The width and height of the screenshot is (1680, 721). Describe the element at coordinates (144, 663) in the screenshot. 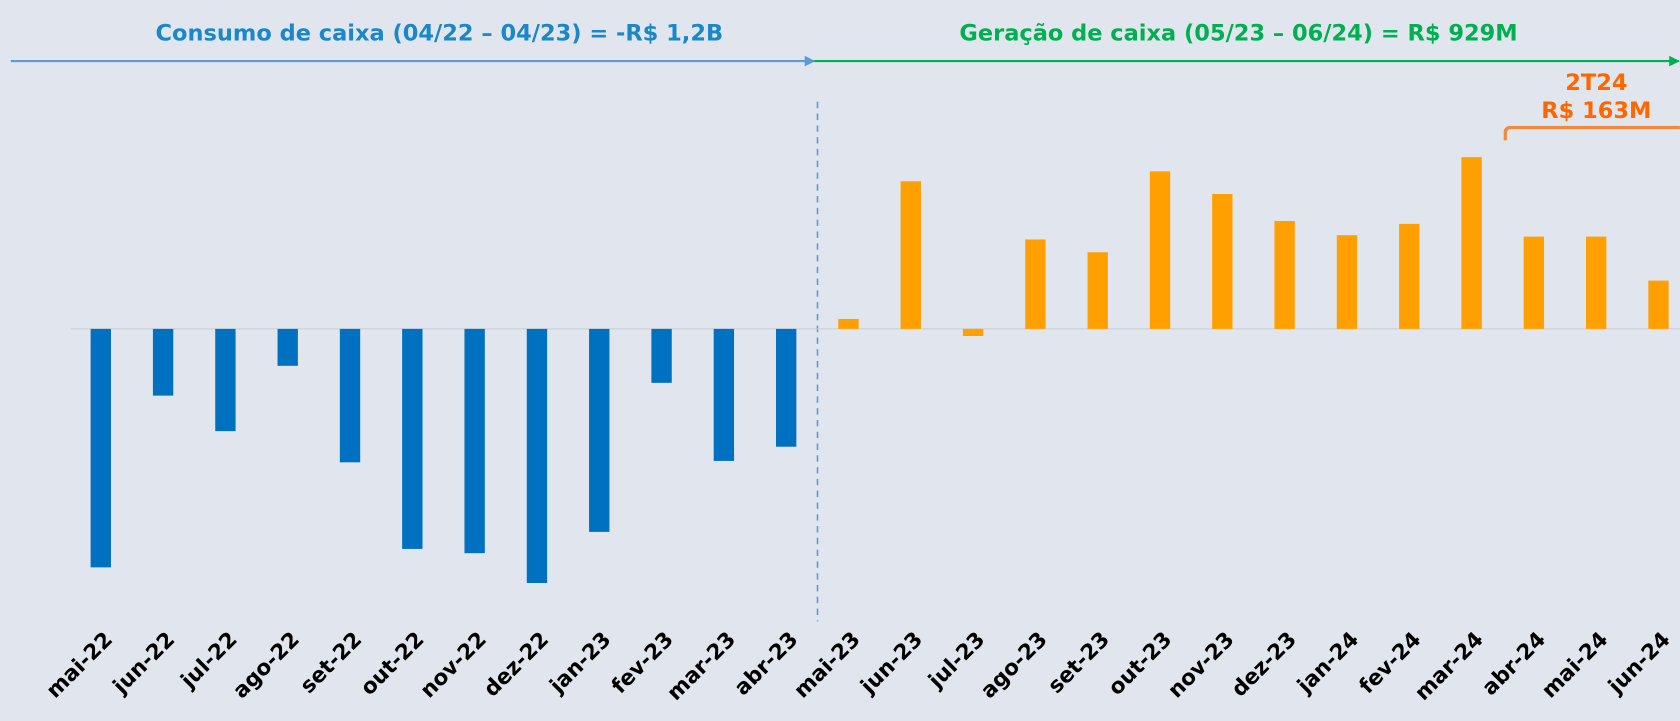

I see `x-tick-label: jun-22` at that location.